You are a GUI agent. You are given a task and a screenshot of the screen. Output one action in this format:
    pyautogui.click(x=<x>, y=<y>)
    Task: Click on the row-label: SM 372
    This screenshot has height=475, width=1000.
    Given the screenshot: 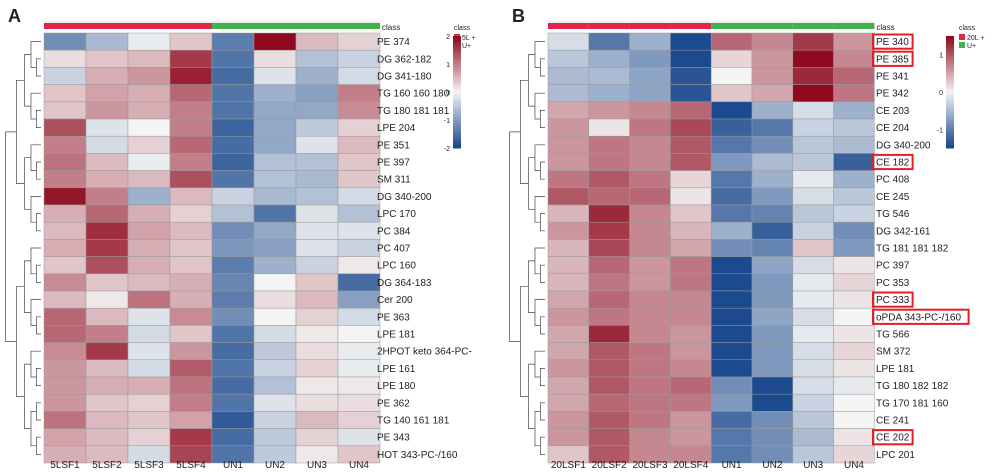 What is the action you would take?
    pyautogui.click(x=893, y=352)
    